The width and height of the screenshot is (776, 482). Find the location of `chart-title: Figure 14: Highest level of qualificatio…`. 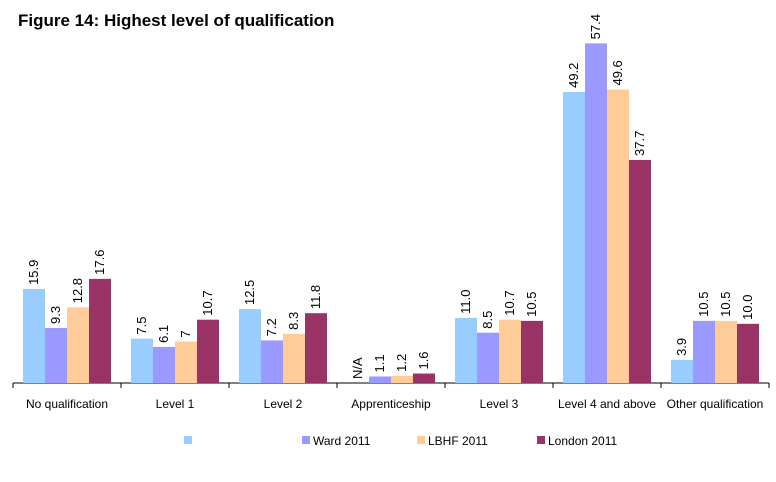

chart-title: Figure 14: Highest level of qualificatio… is located at coordinates (176, 20).